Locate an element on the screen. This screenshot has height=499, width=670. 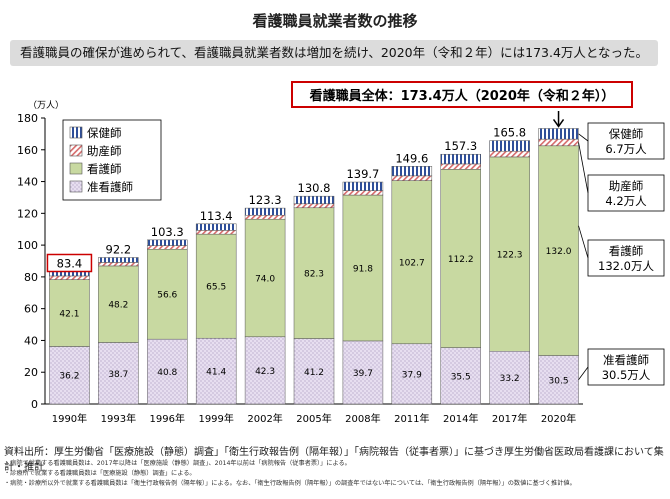
callout-box-jo is located at coordinates (626, 193).